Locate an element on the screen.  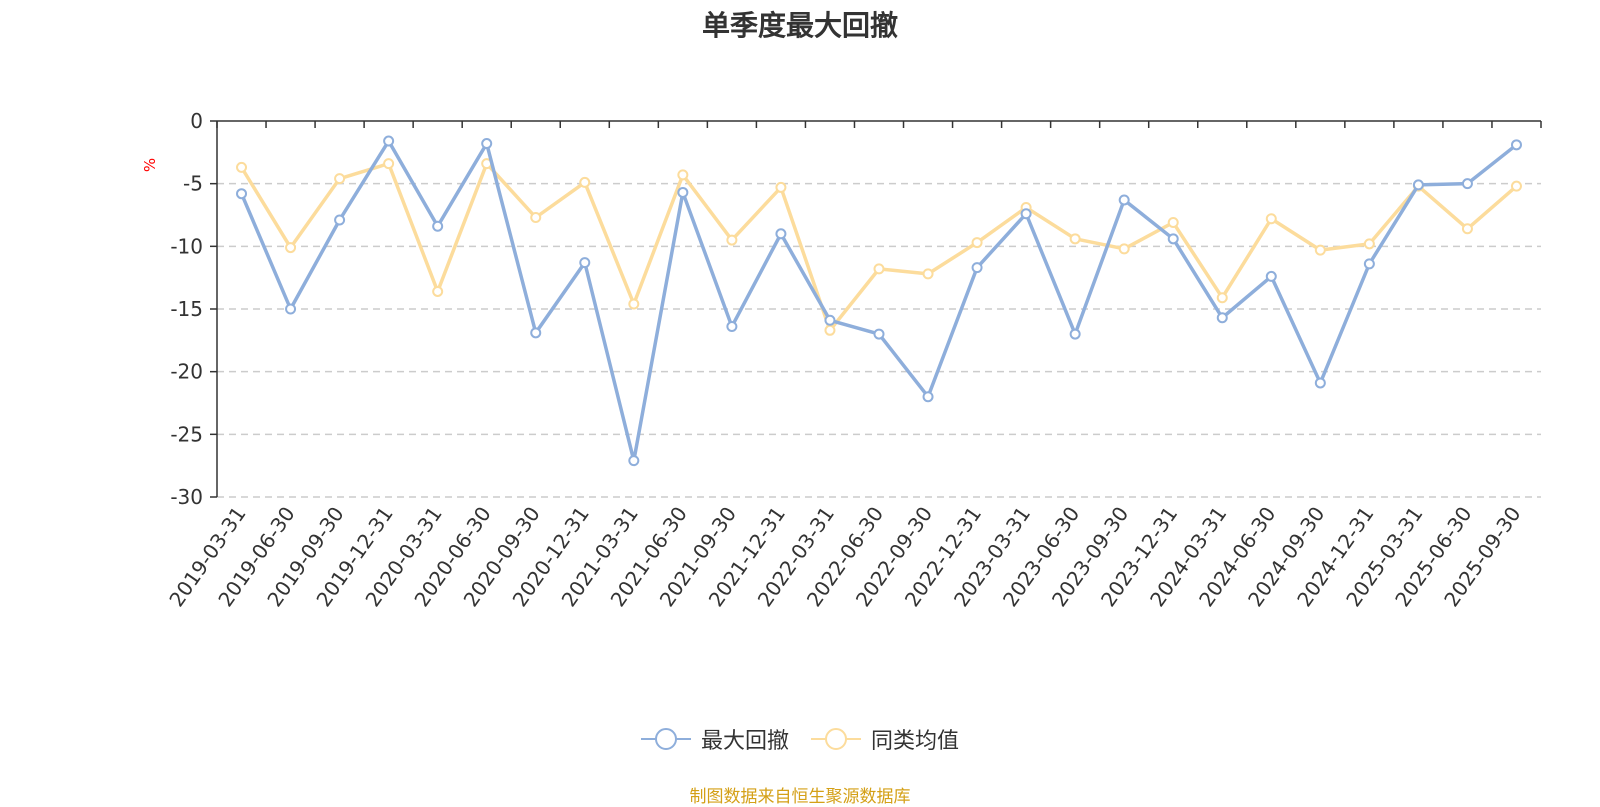
y-axis-unit-label: % is located at coordinates (150, 165).